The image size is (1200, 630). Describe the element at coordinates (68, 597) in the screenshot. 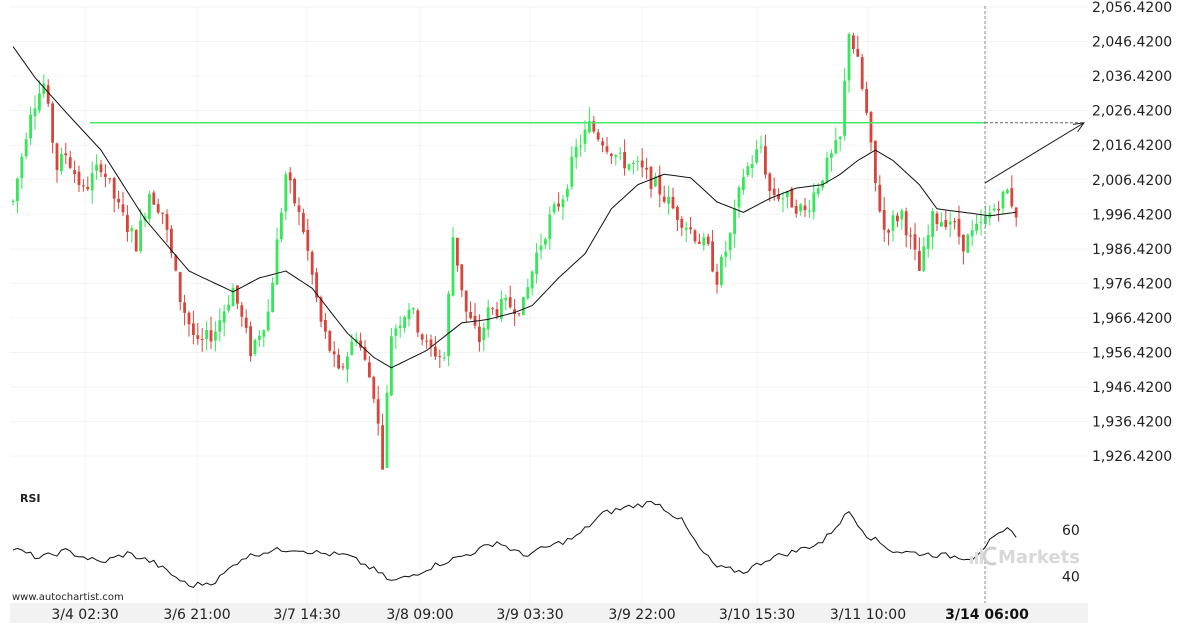

I see `source-watermark: www.autochartist.com` at that location.